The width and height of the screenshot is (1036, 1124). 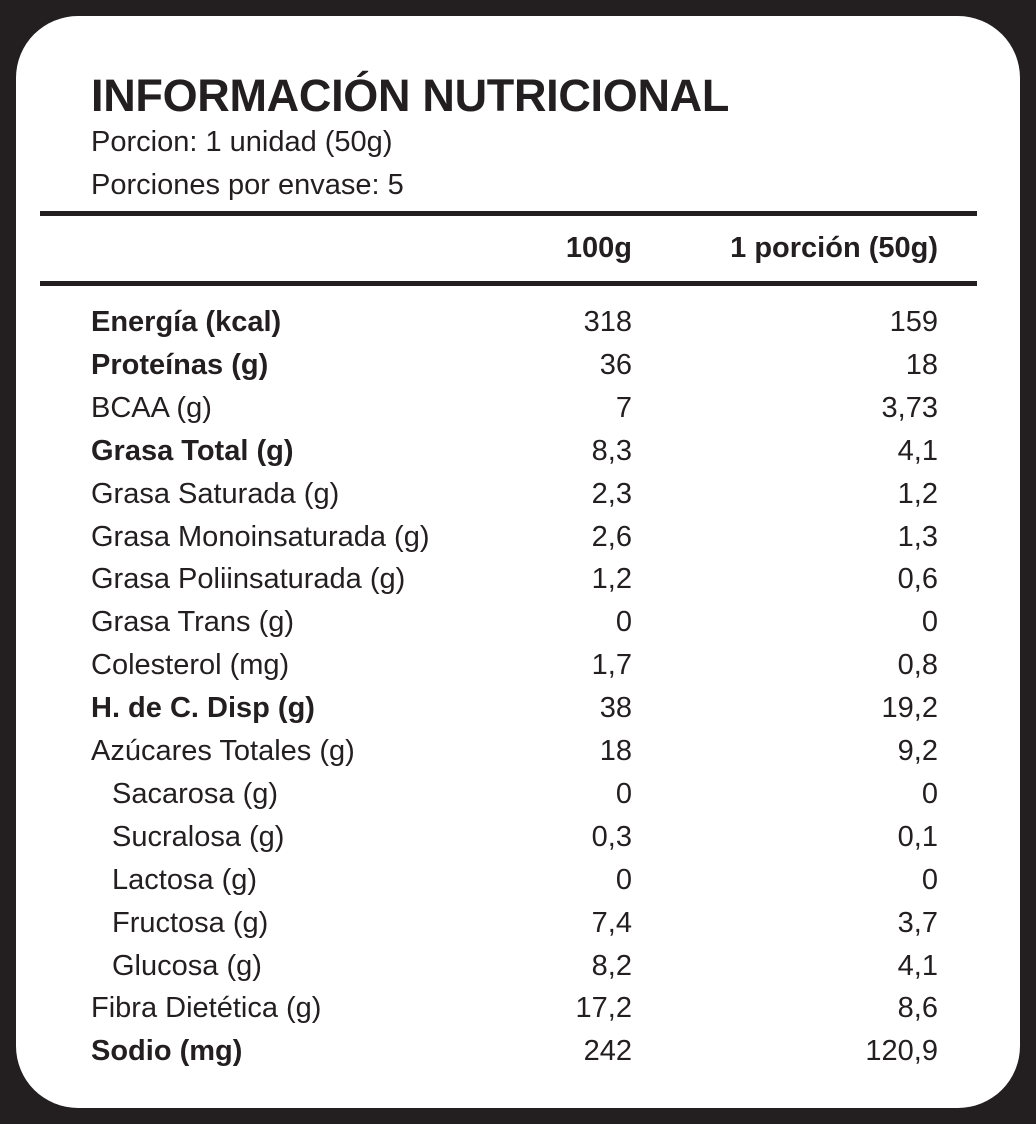 I want to click on value-per-portion: 0,6, so click(x=917, y=579).